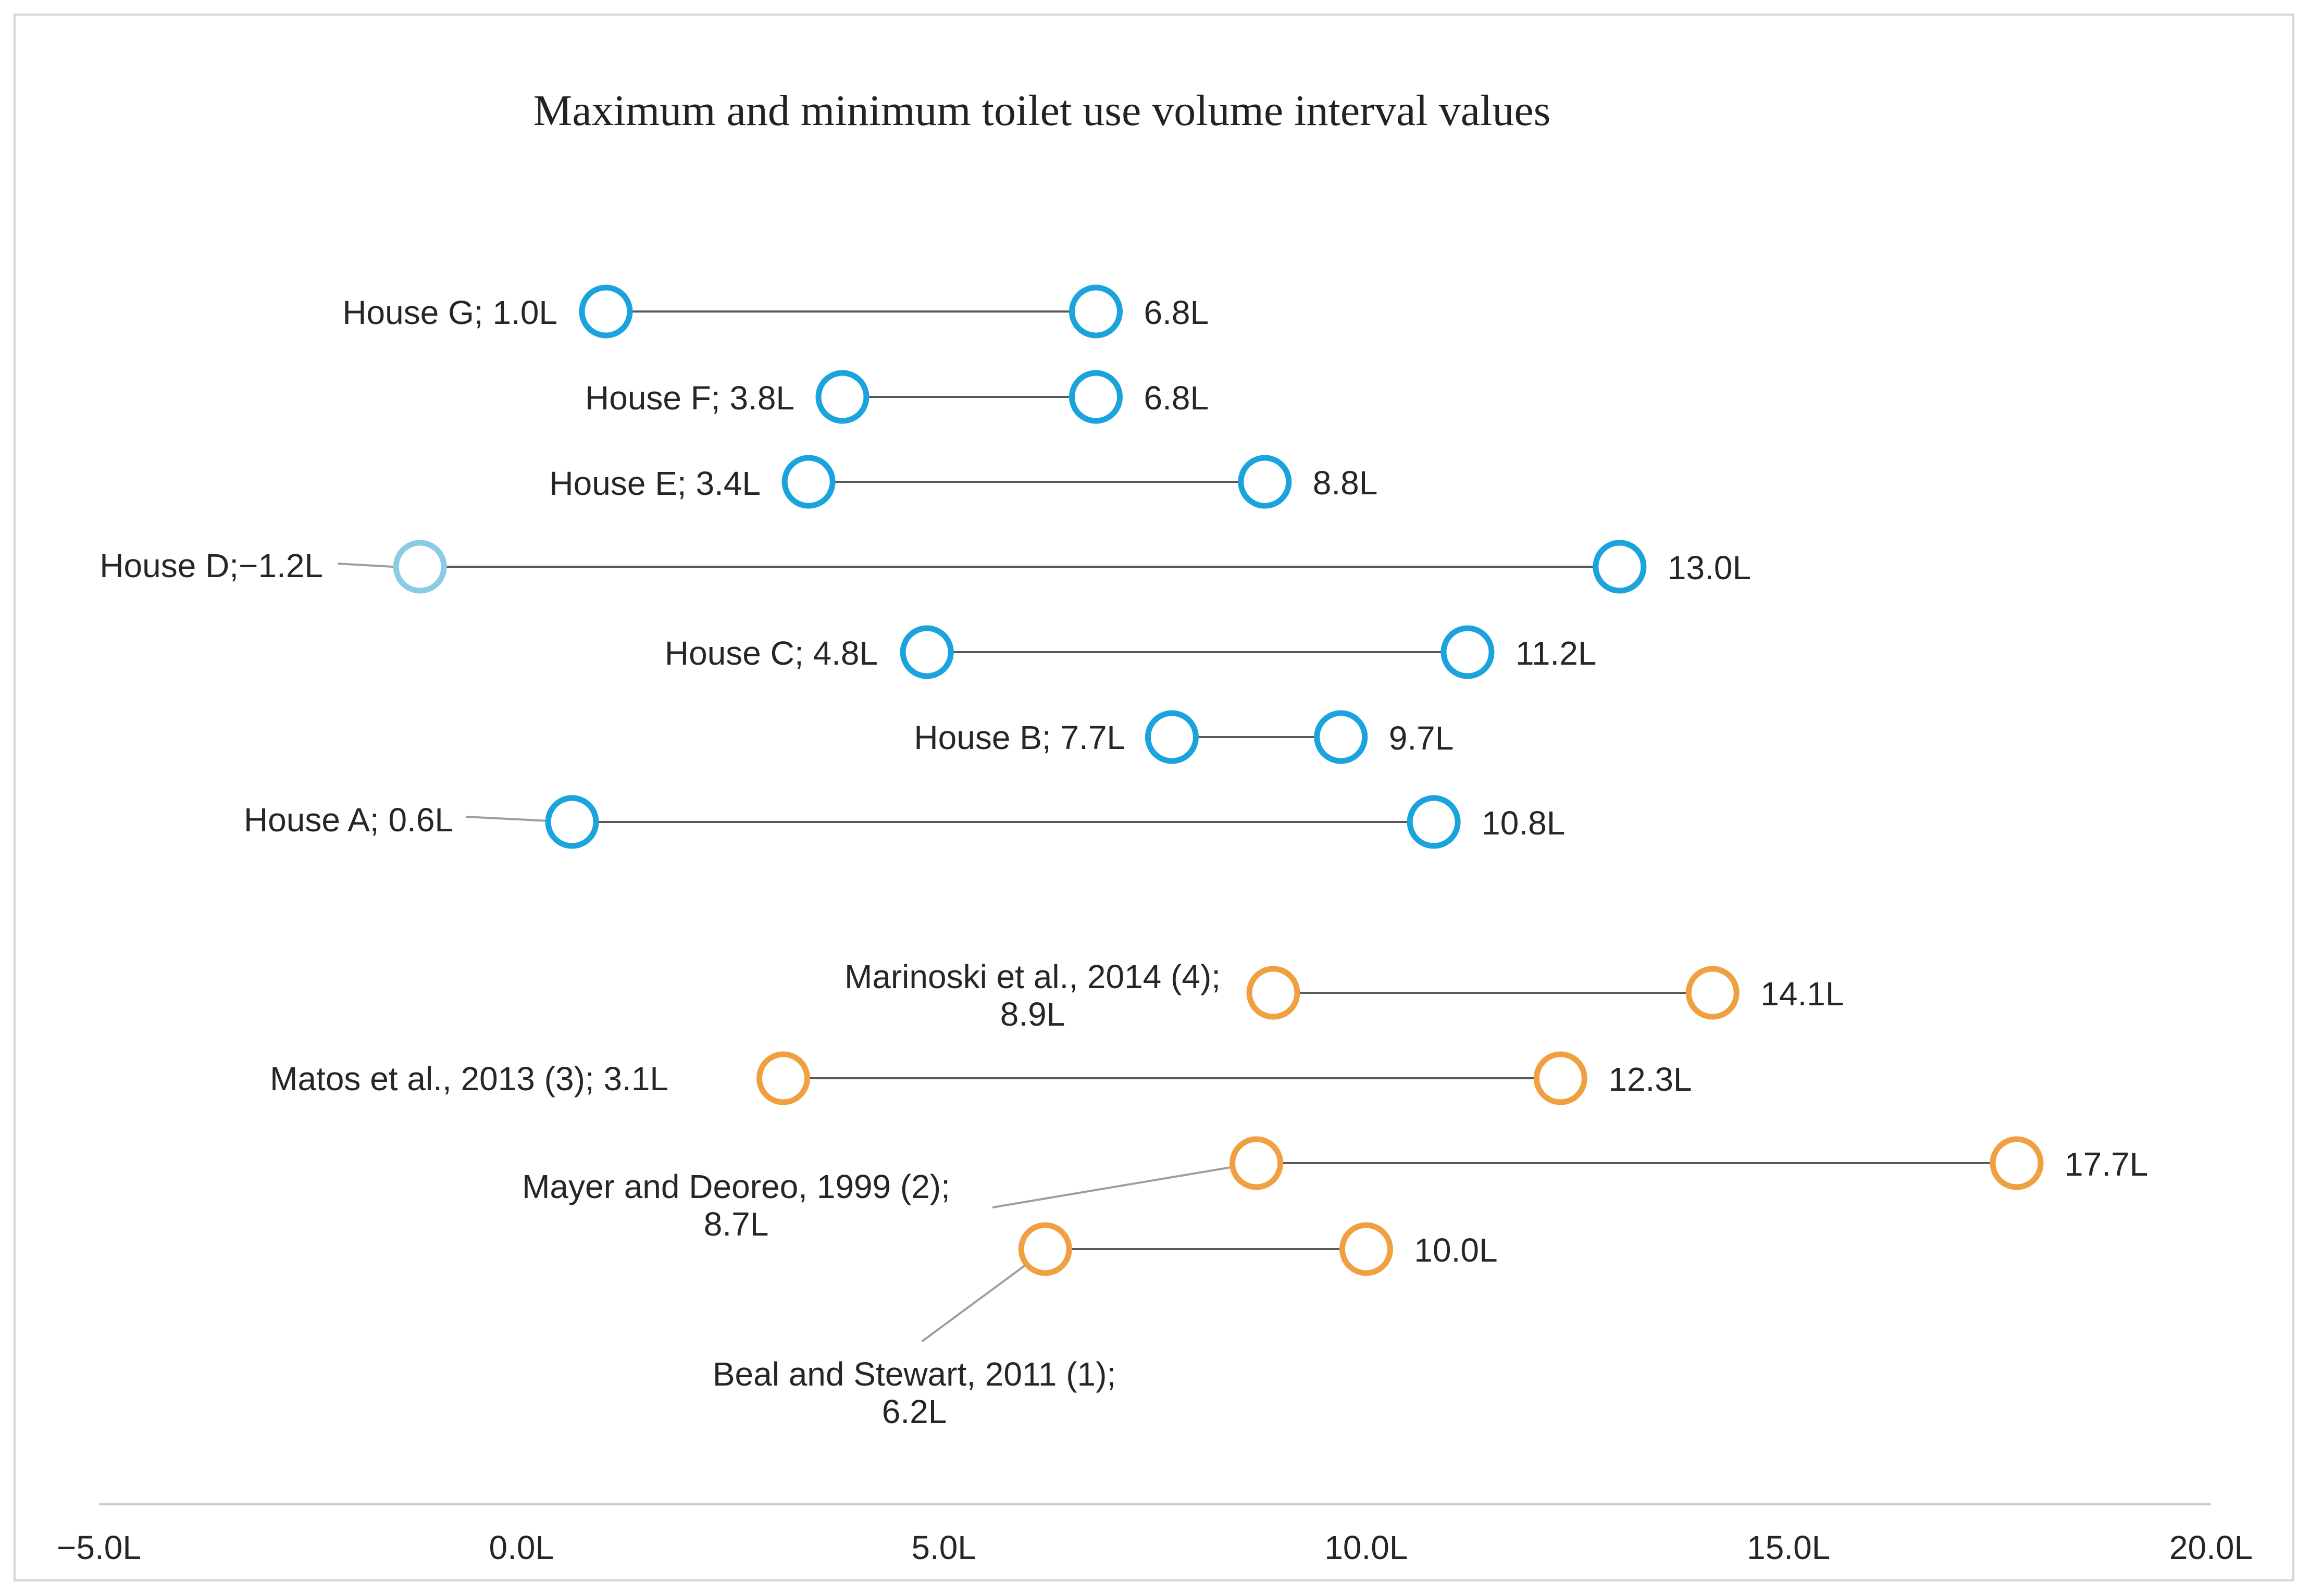 The image size is (2310, 1596). Describe the element at coordinates (914, 1411) in the screenshot. I see `min-value-label: 6.2L` at that location.